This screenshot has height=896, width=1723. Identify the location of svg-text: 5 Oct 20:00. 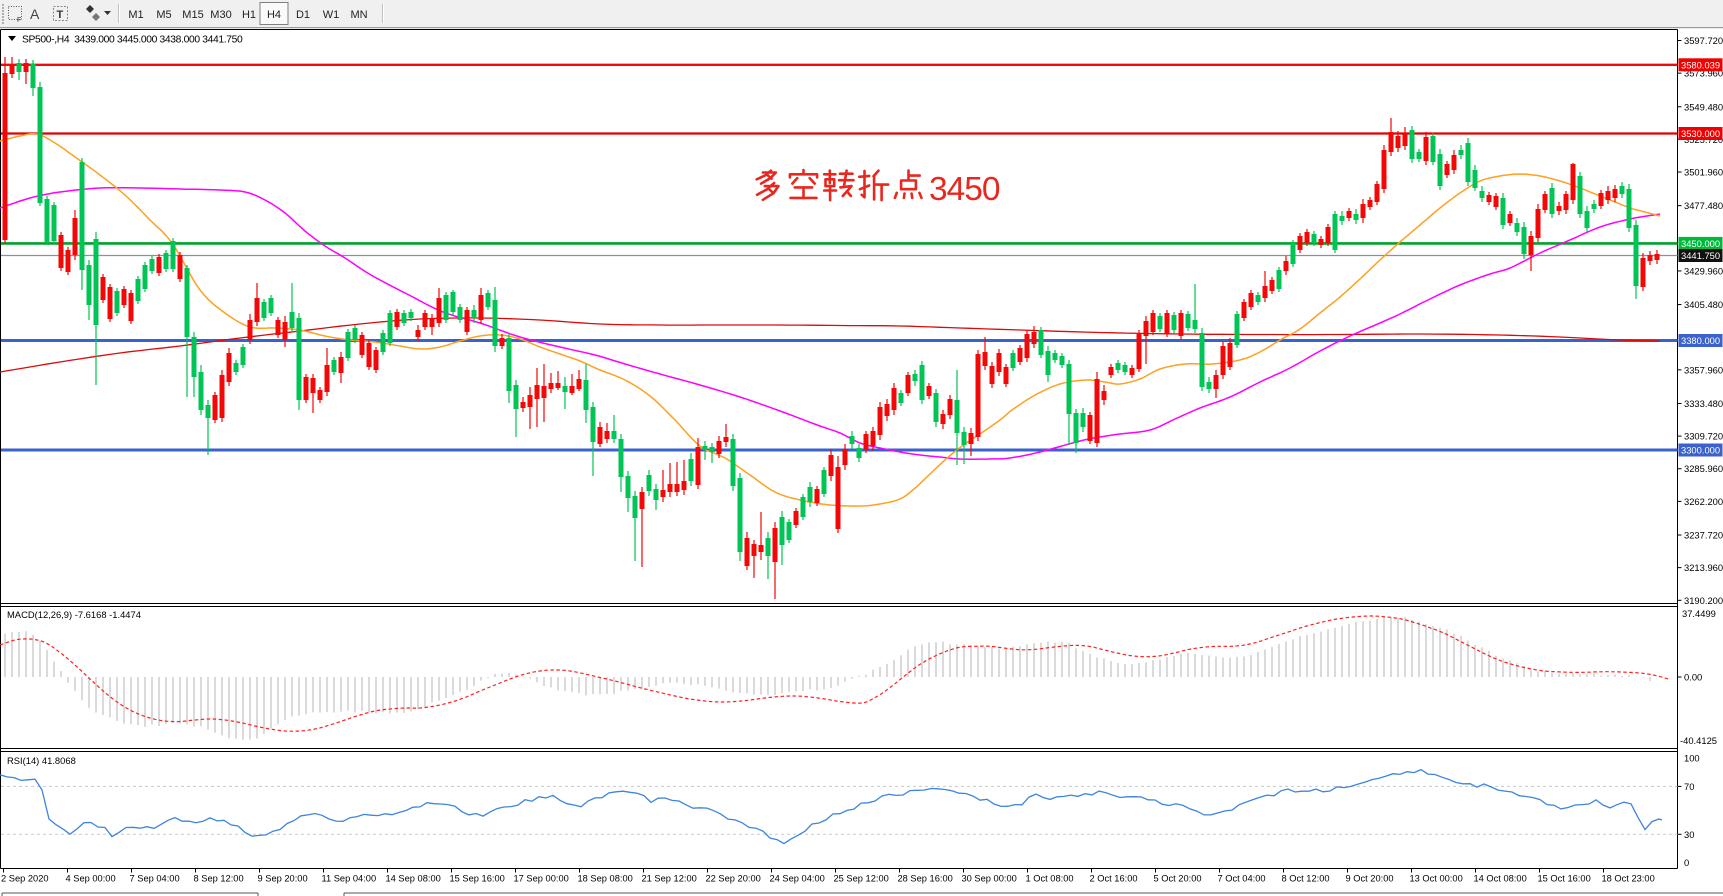
(1178, 879).